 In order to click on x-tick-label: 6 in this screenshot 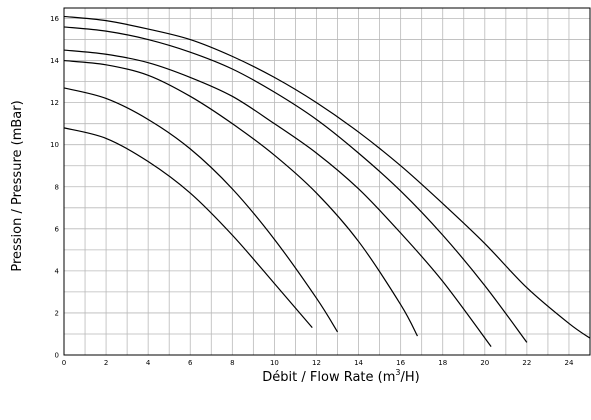, I will do `click(190, 363)`.